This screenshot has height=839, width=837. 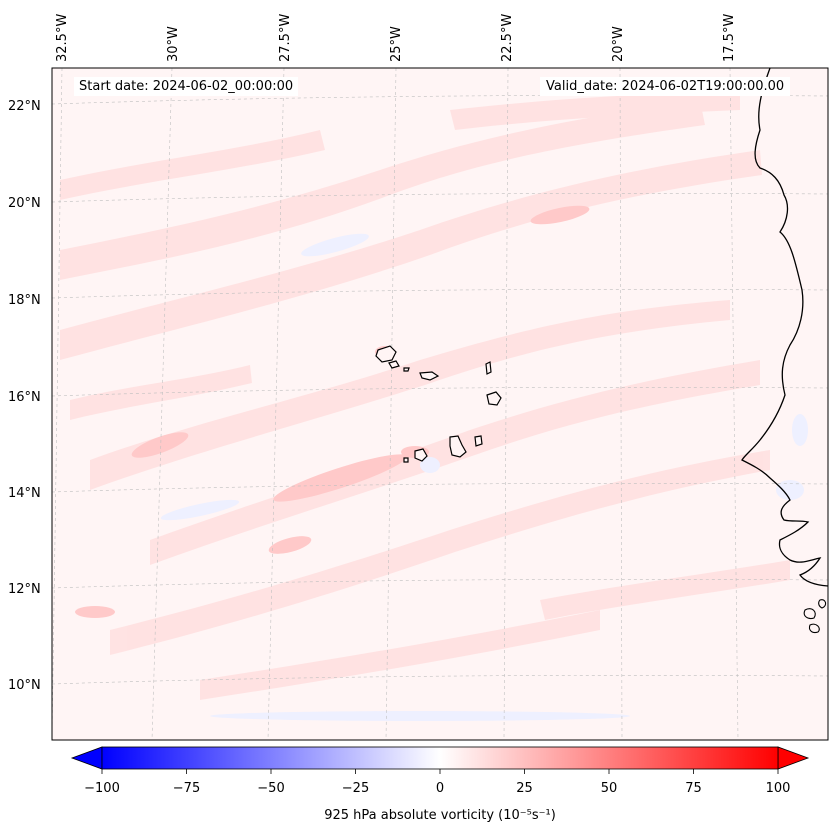 I want to click on colorbar-tick-label: 50, so click(x=609, y=788).